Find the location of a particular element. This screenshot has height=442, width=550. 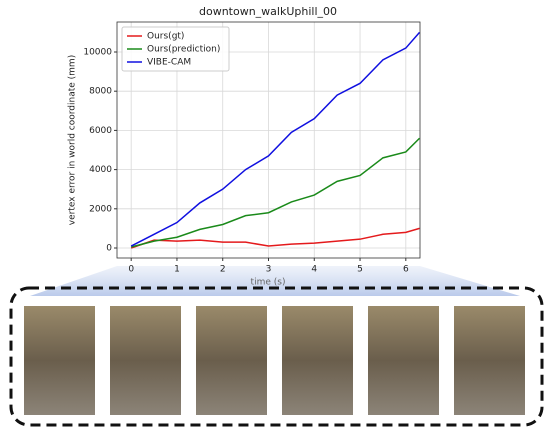

x-tick-label: 4 is located at coordinates (314, 270).